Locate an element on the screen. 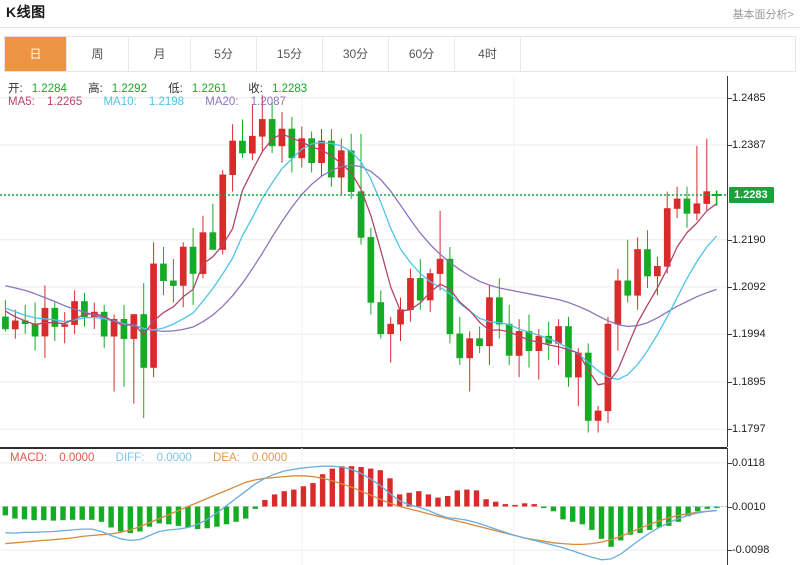 The height and width of the screenshot is (565, 800). price-axis-tick: 1.1895 is located at coordinates (747, 382).